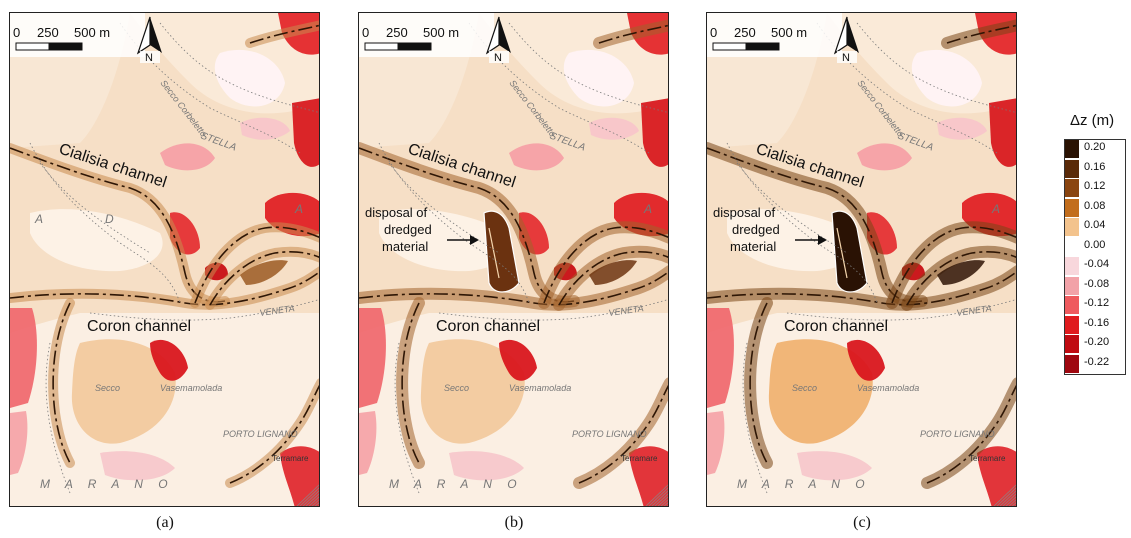 This screenshot has width=1131, height=538. What do you see at coordinates (149, 58) in the screenshot?
I see `north-label: N` at bounding box center [149, 58].